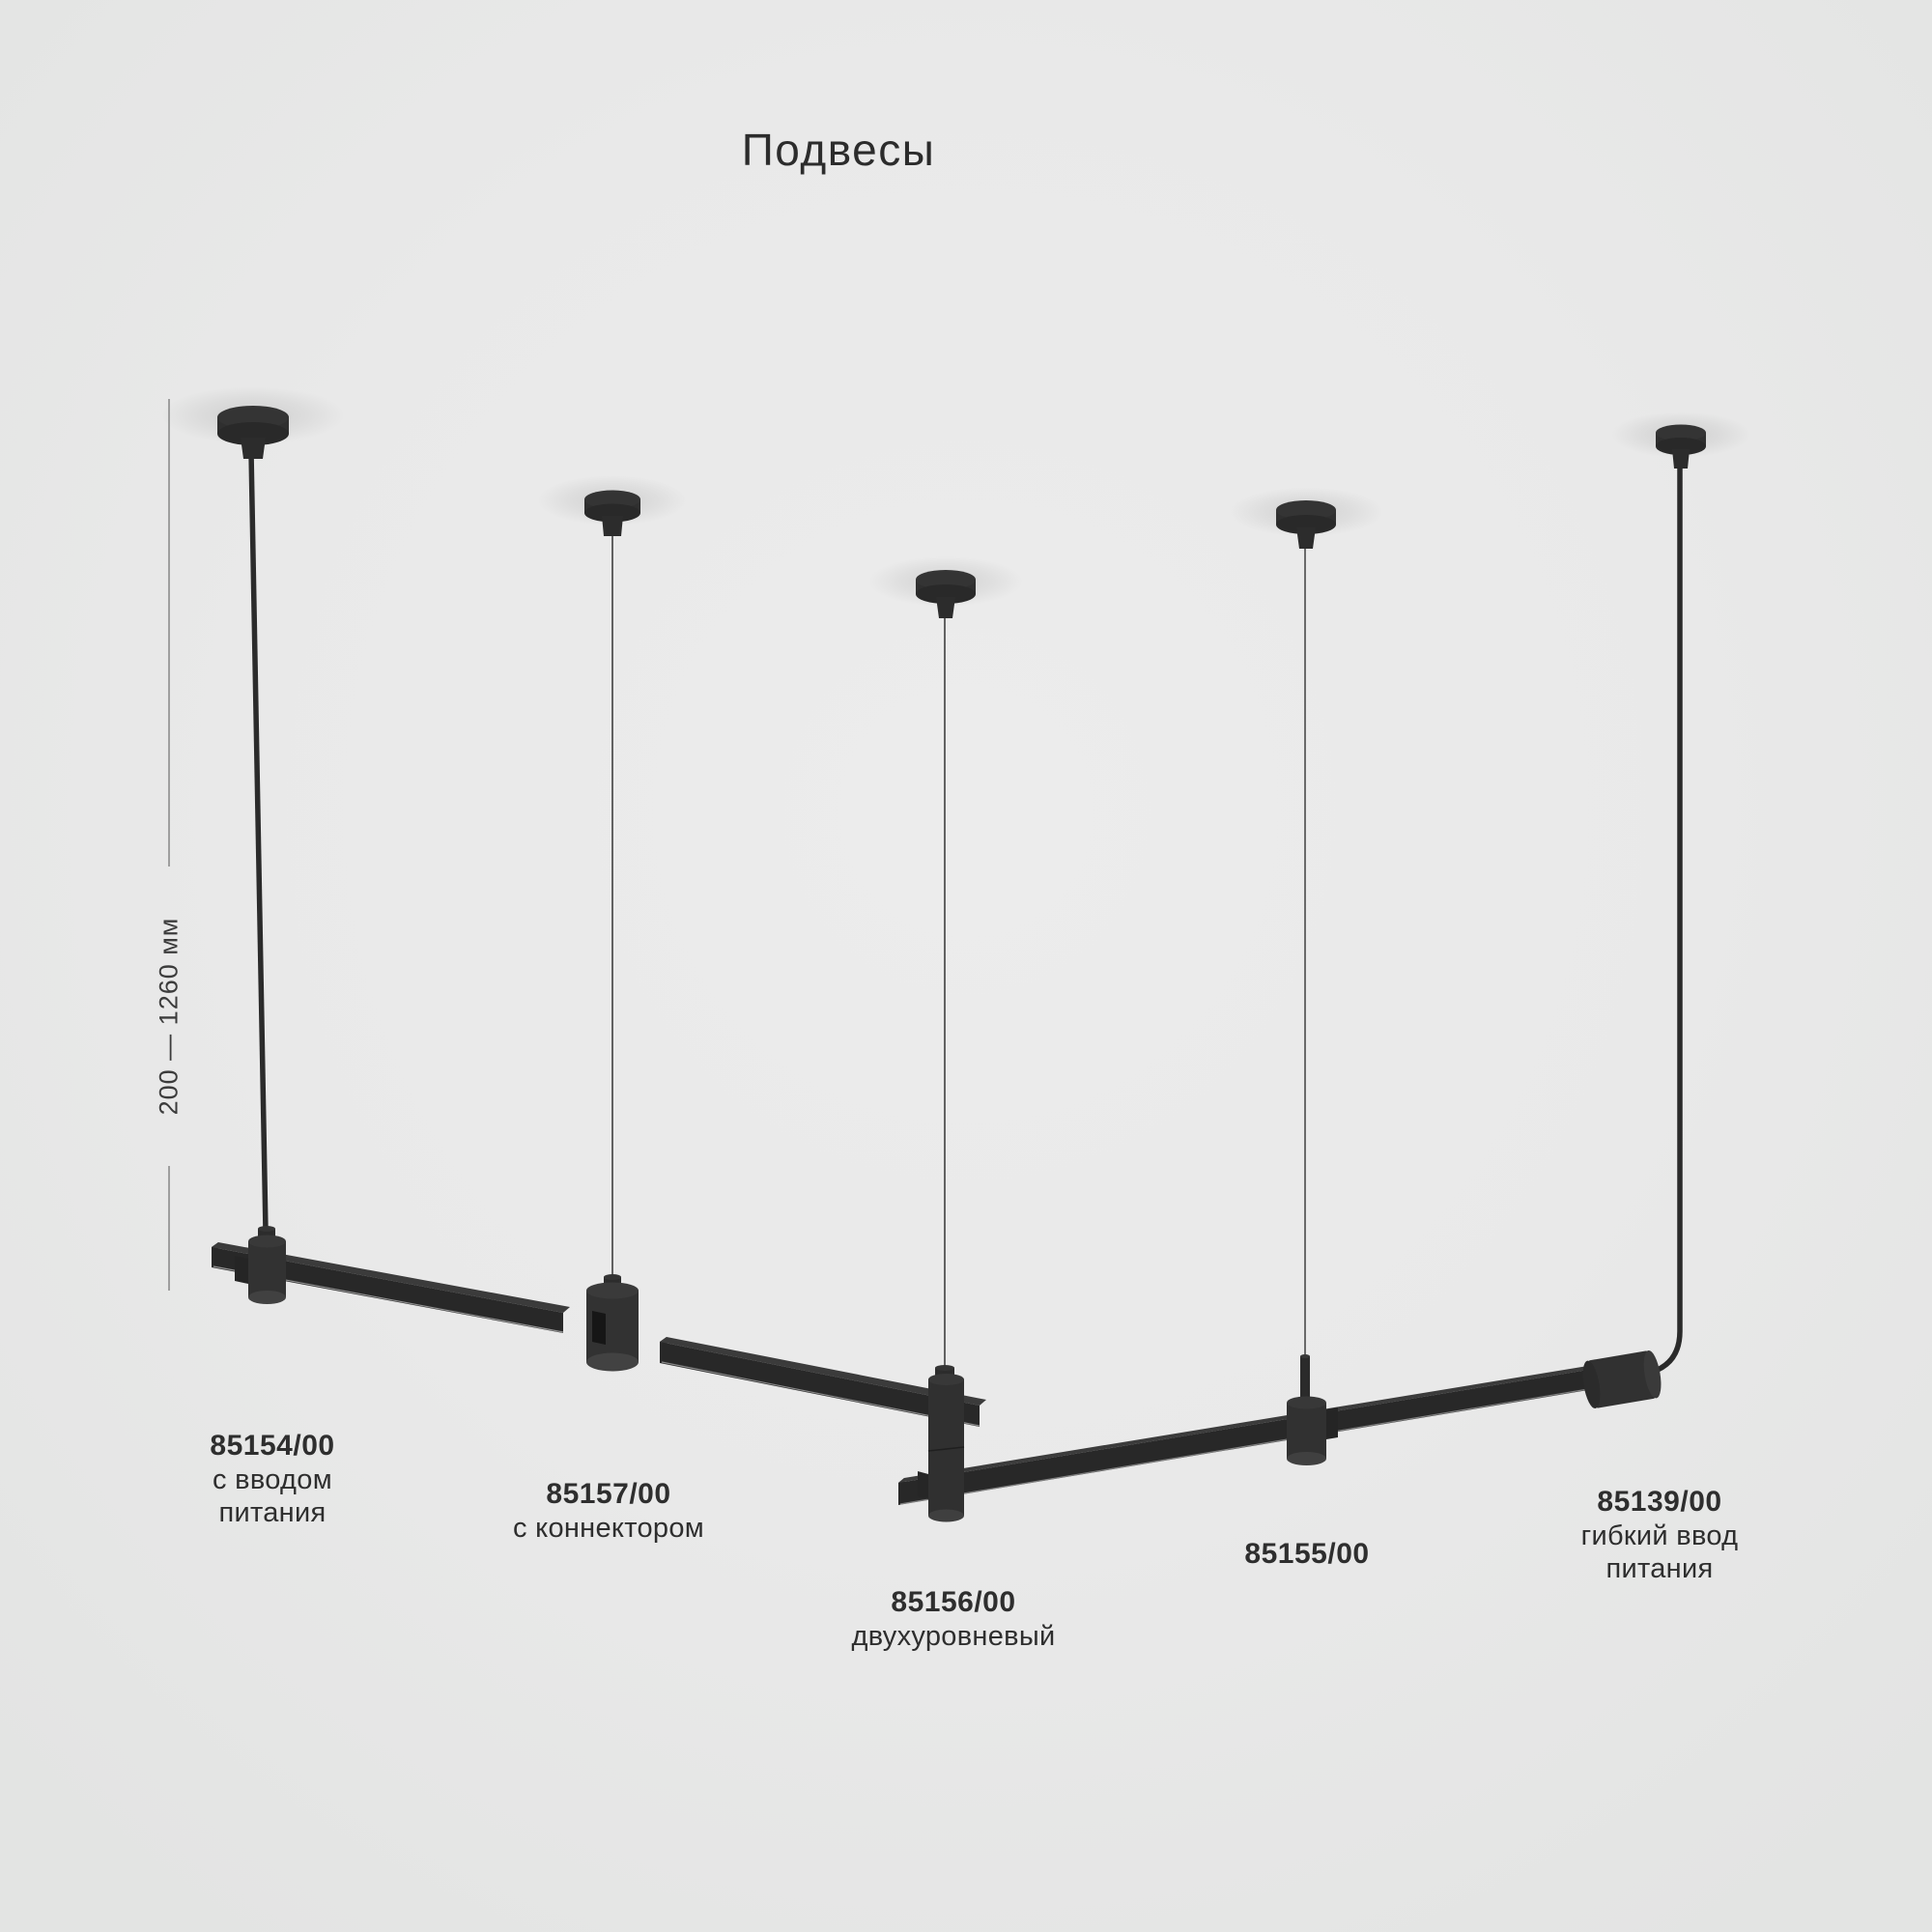 Image resolution: width=1932 pixels, height=1932 pixels. I want to click on connector-slot, so click(599, 1328).